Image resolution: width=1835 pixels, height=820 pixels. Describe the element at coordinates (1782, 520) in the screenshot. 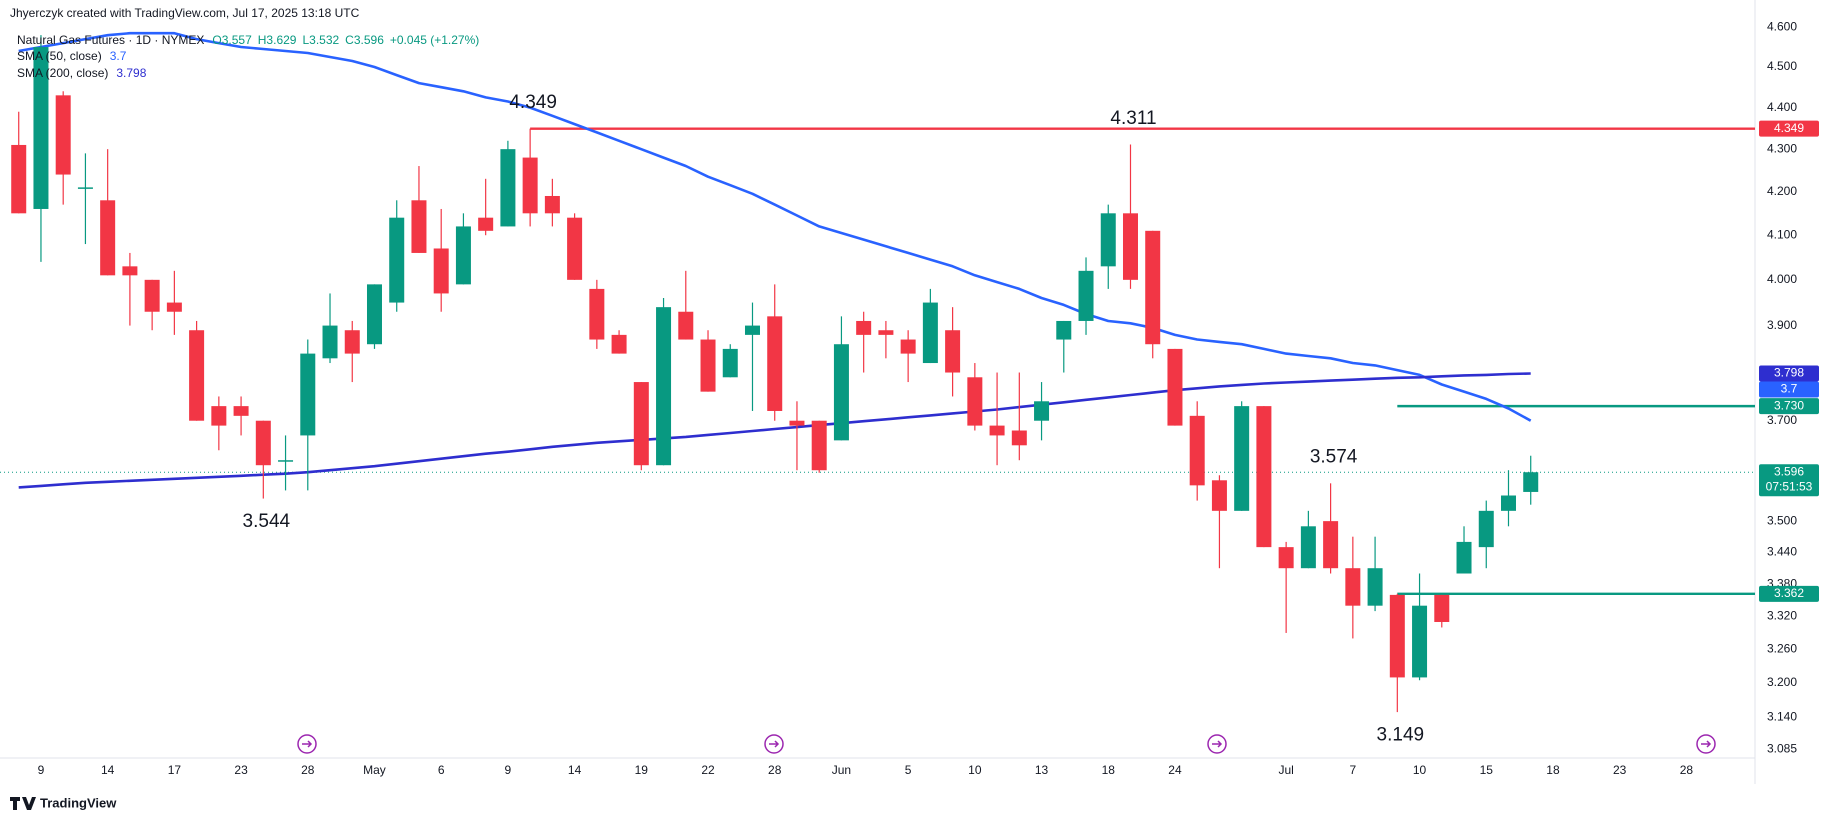

I see `y-tick-label: 3.500` at that location.